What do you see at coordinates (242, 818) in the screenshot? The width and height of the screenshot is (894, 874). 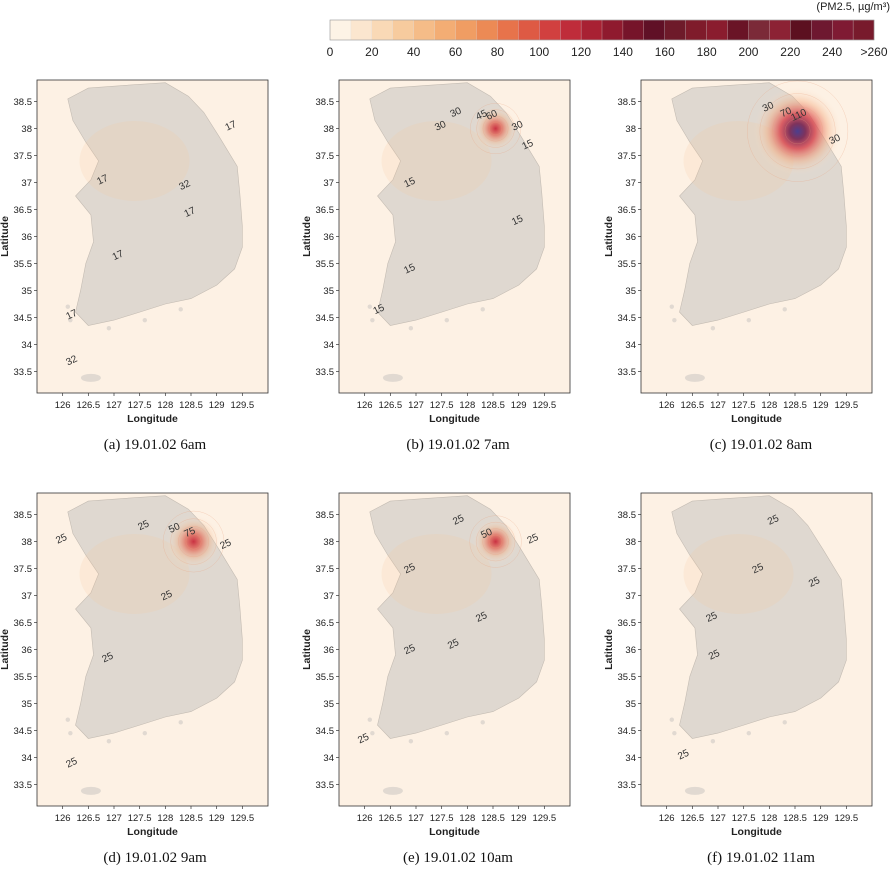 I see `x-tick-label: 129.5` at bounding box center [242, 818].